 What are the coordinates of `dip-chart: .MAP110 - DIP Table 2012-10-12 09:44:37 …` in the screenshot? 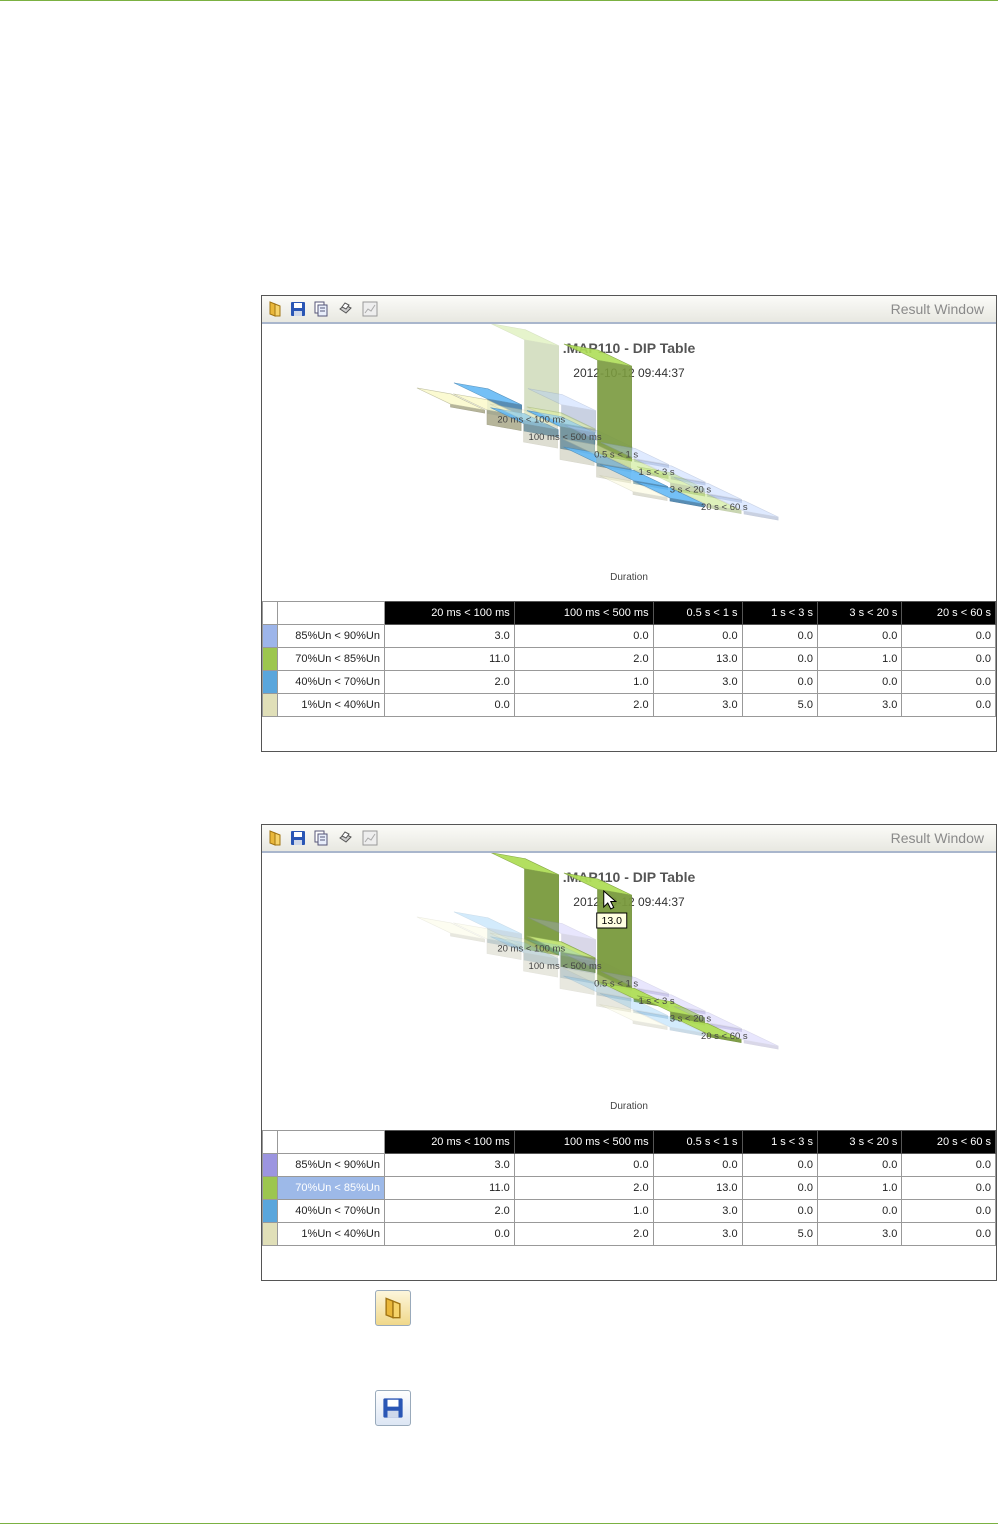 It's located at (629, 461).